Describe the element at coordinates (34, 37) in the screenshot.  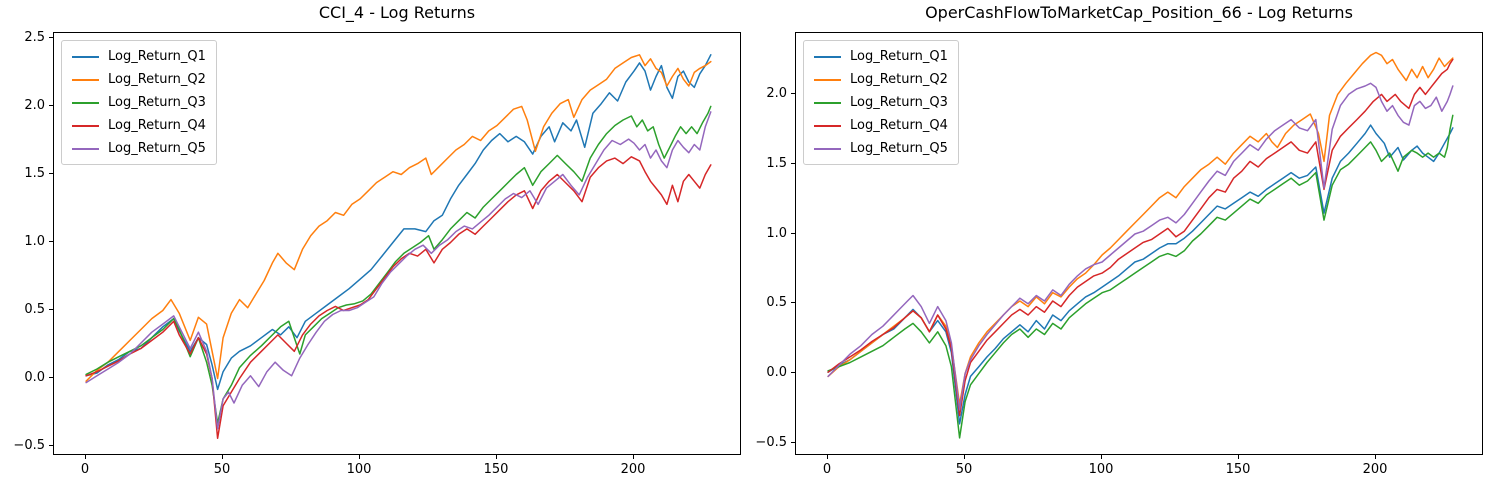
I see `y-tick-label: 2.5` at that location.